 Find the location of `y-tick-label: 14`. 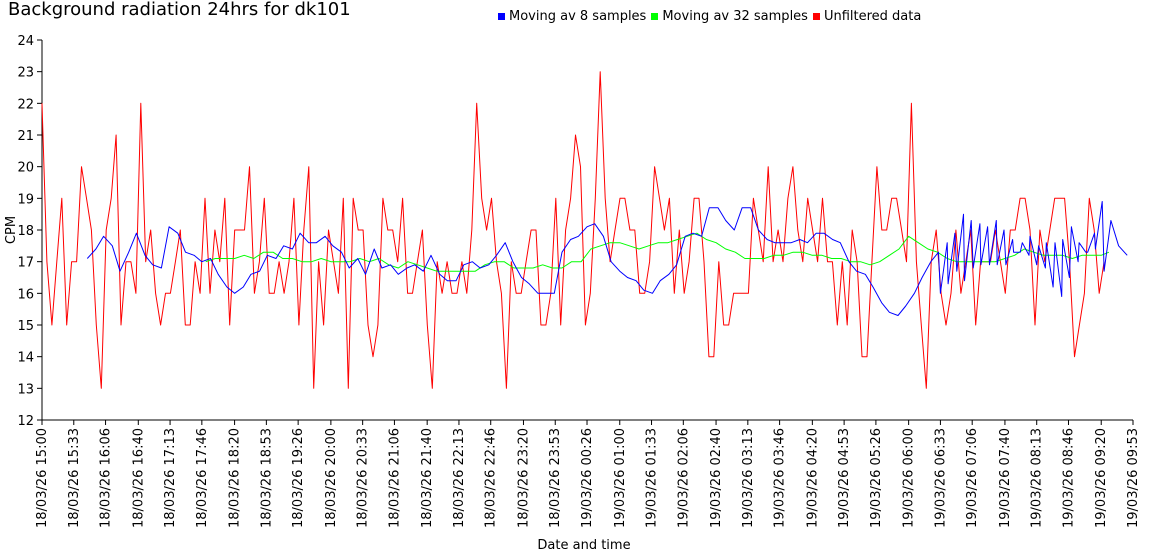

y-tick-label: 14 is located at coordinates (25, 358).